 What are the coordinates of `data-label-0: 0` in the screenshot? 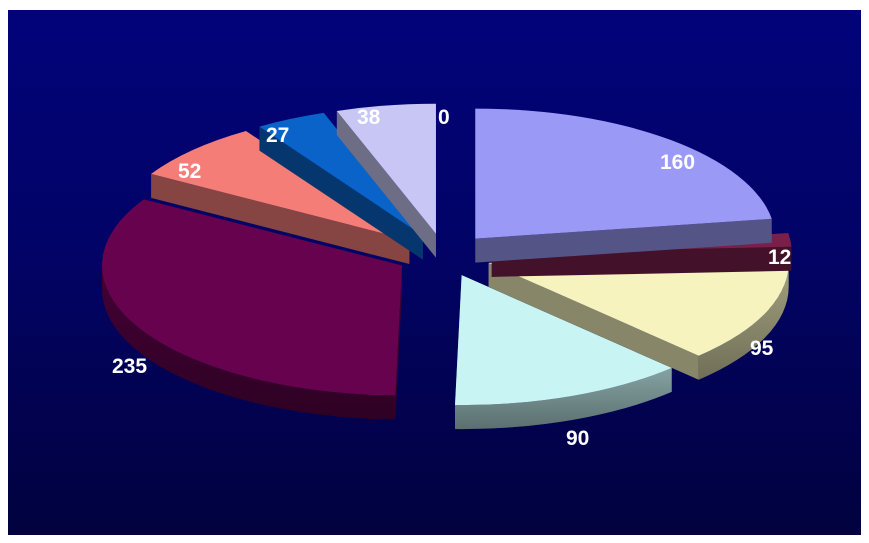 It's located at (444, 117).